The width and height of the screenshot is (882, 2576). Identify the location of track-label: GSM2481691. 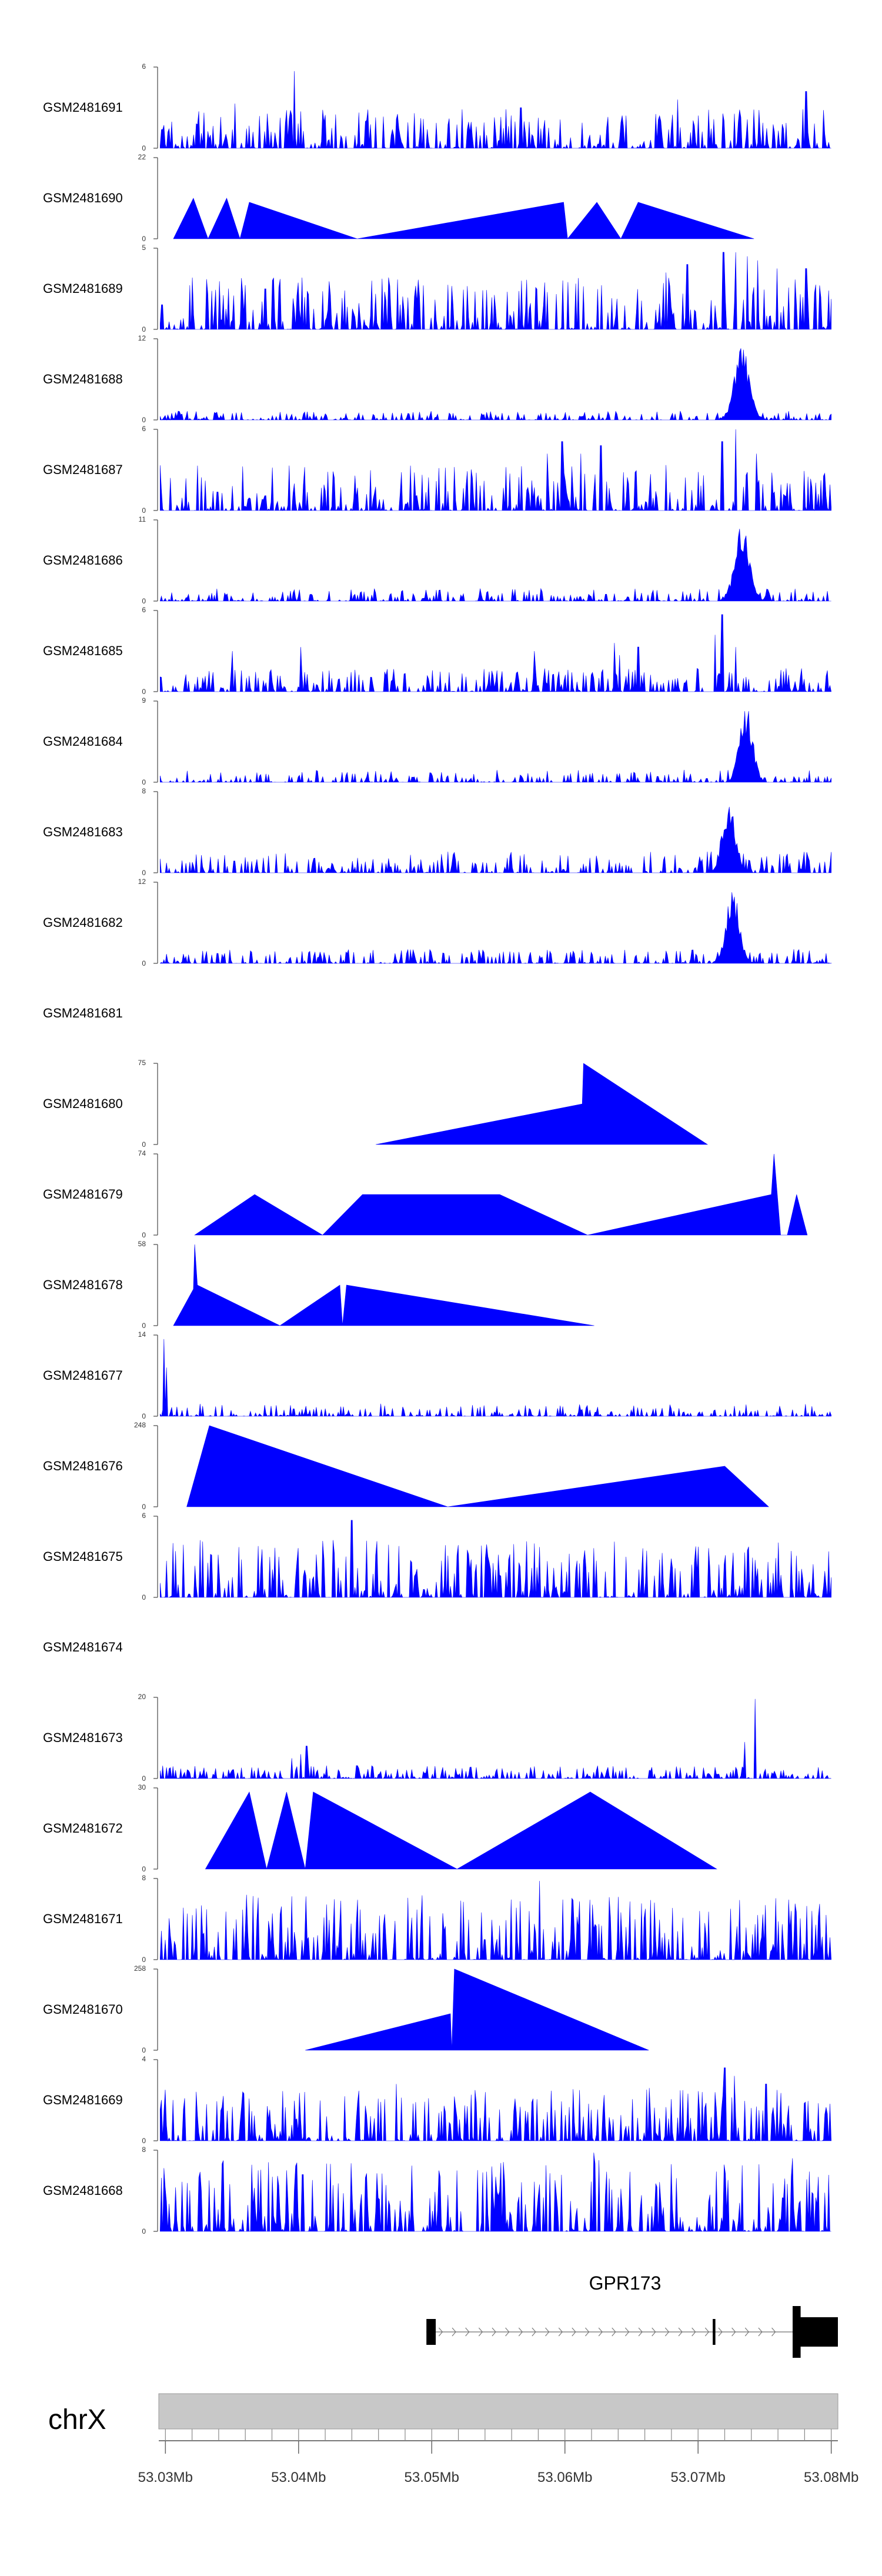
(83, 107).